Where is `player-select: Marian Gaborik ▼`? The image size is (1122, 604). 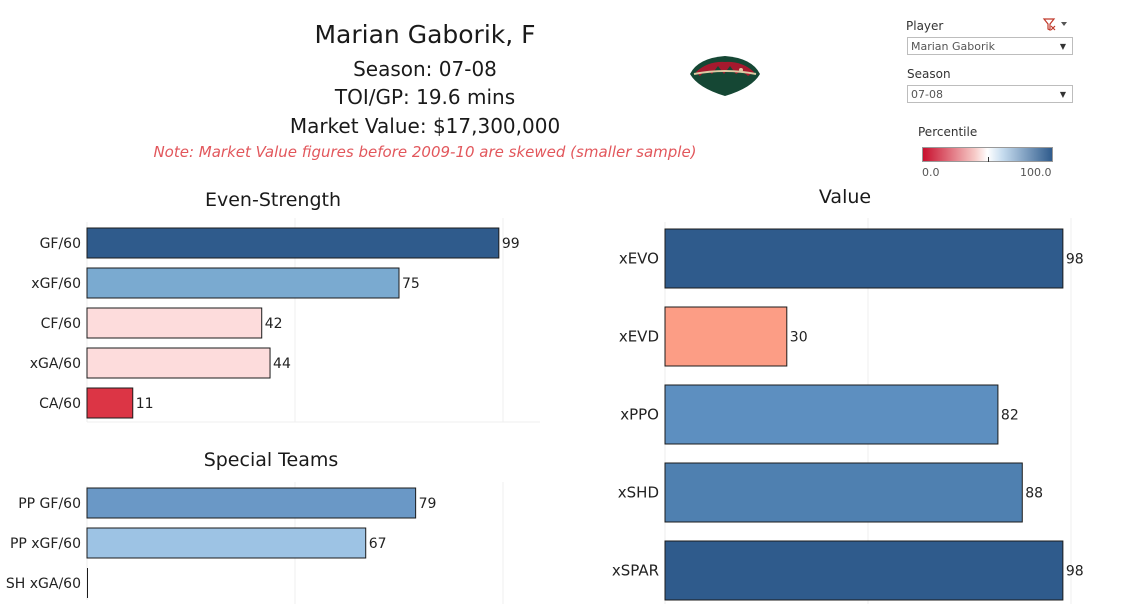 player-select: Marian Gaborik ▼ is located at coordinates (990, 46).